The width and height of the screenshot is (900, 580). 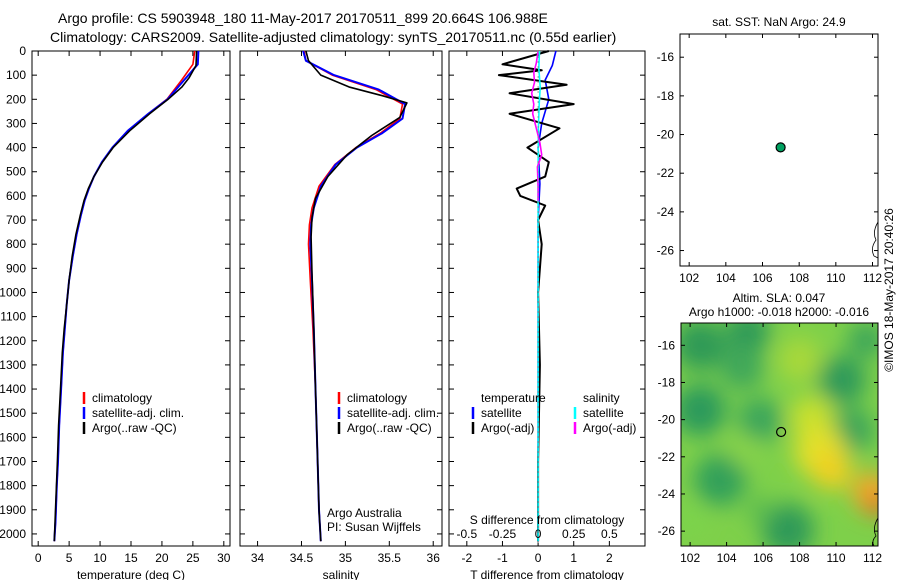 What do you see at coordinates (434, 558) in the screenshot?
I see `sal-xtick-label: 36` at bounding box center [434, 558].